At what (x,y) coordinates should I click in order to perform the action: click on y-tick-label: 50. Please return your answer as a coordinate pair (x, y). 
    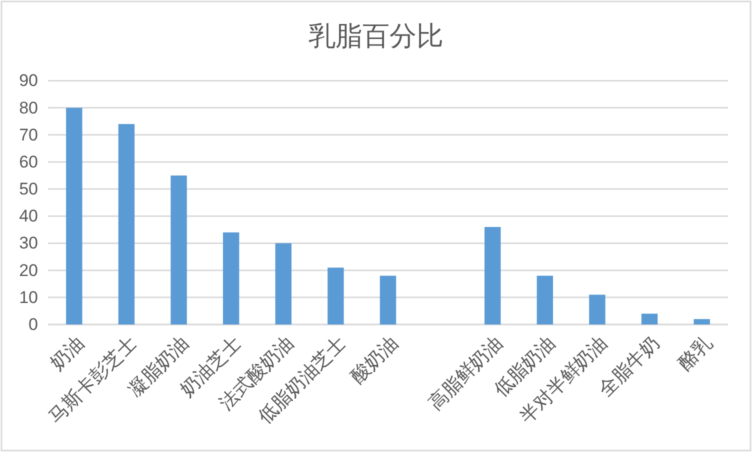
    Looking at the image, I should click on (28, 189).